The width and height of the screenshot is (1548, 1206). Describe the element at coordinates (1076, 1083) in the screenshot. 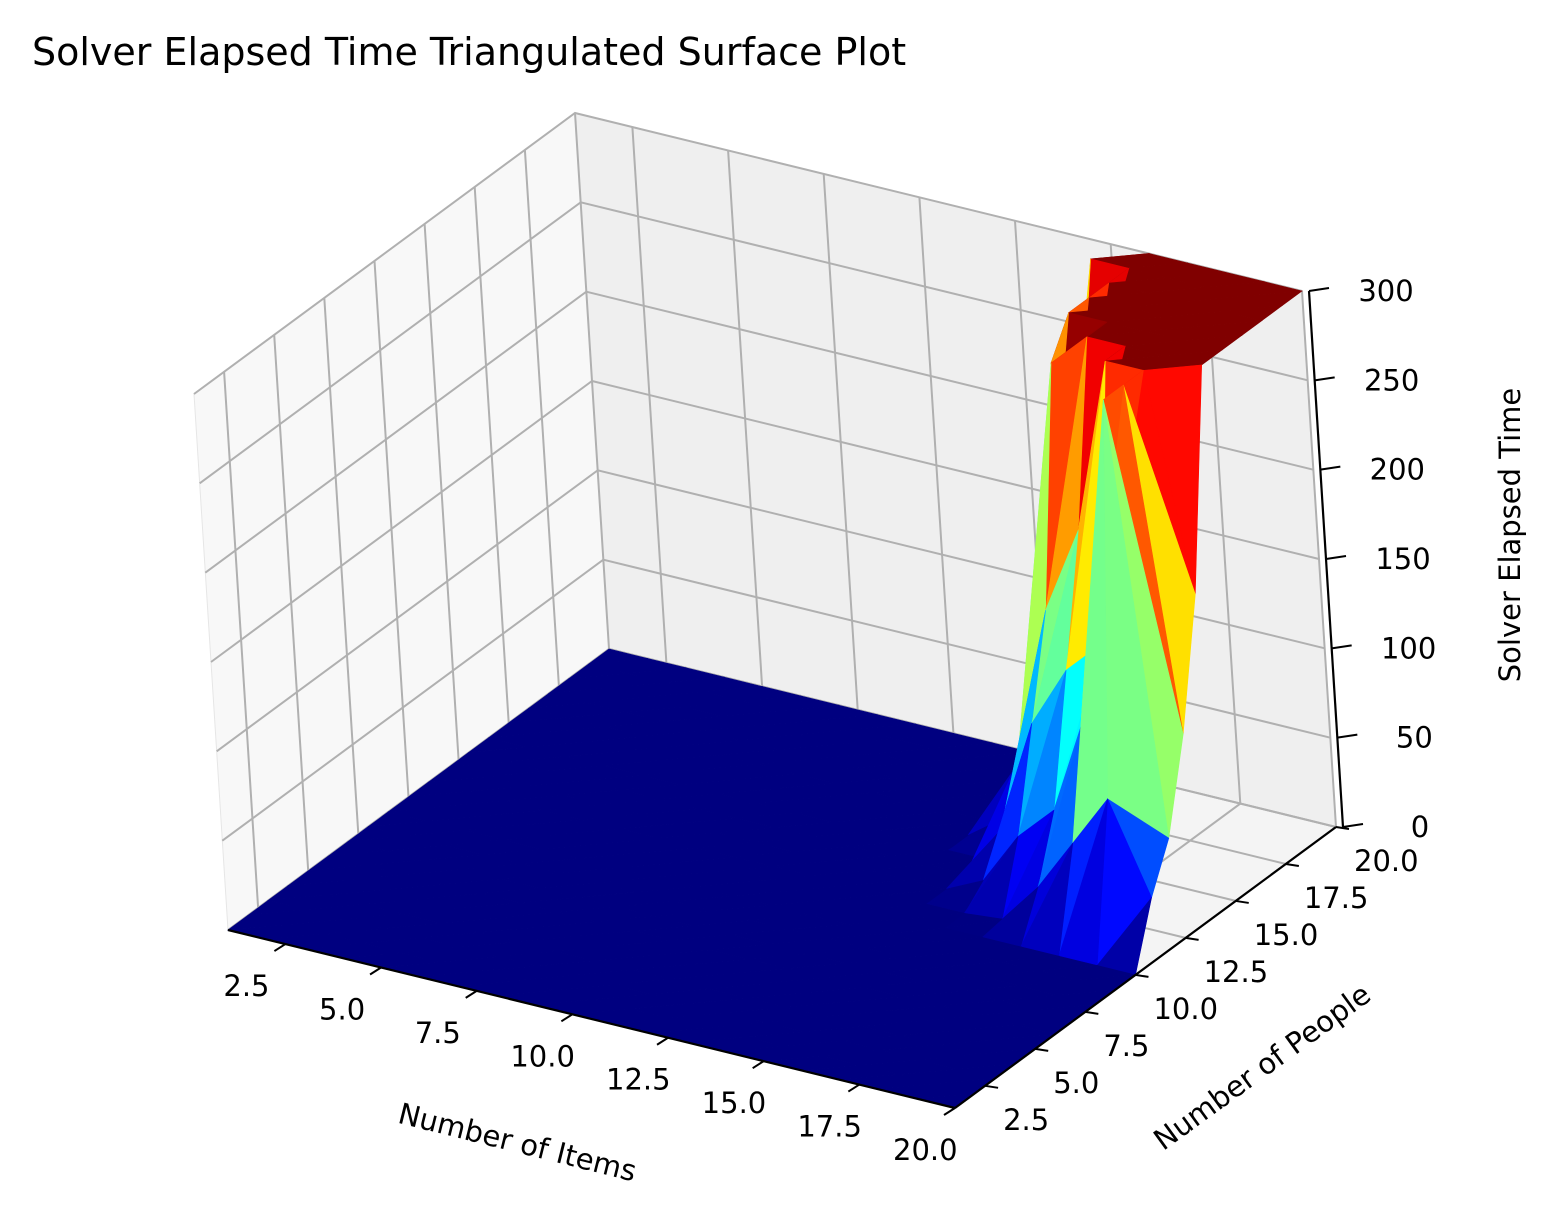

I see `y-tick-label-1: 5.0` at that location.